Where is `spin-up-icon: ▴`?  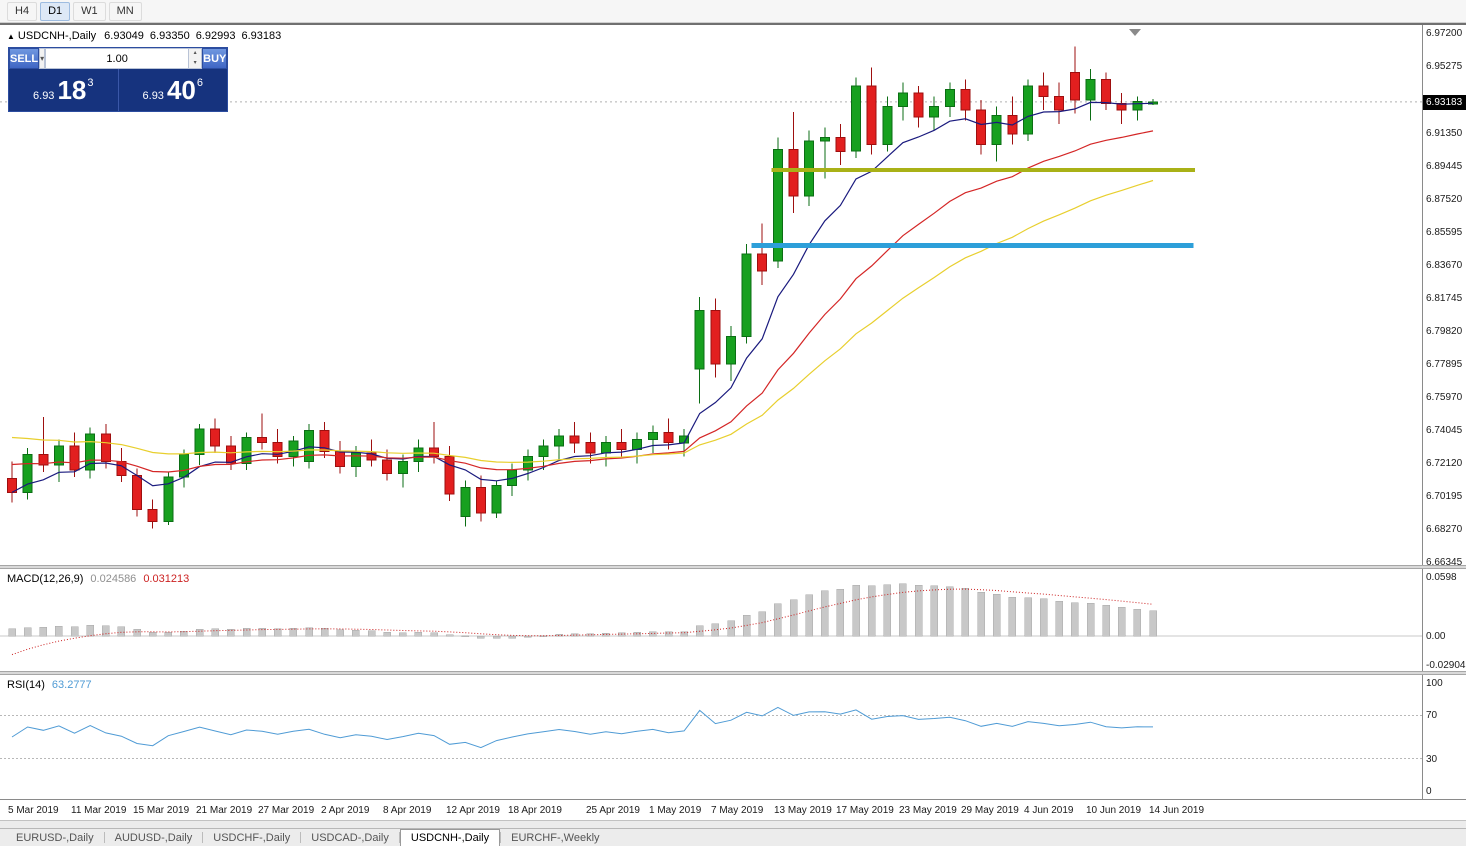
spin-up-icon: ▴ is located at coordinates (195, 54).